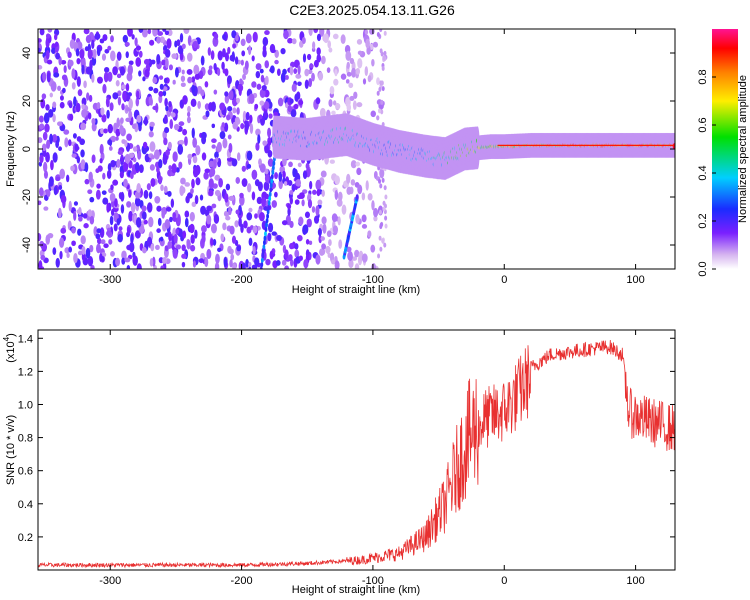 The width and height of the screenshot is (750, 600). What do you see at coordinates (703, 124) in the screenshot?
I see `colorbar-tick-label: 0.6` at bounding box center [703, 124].